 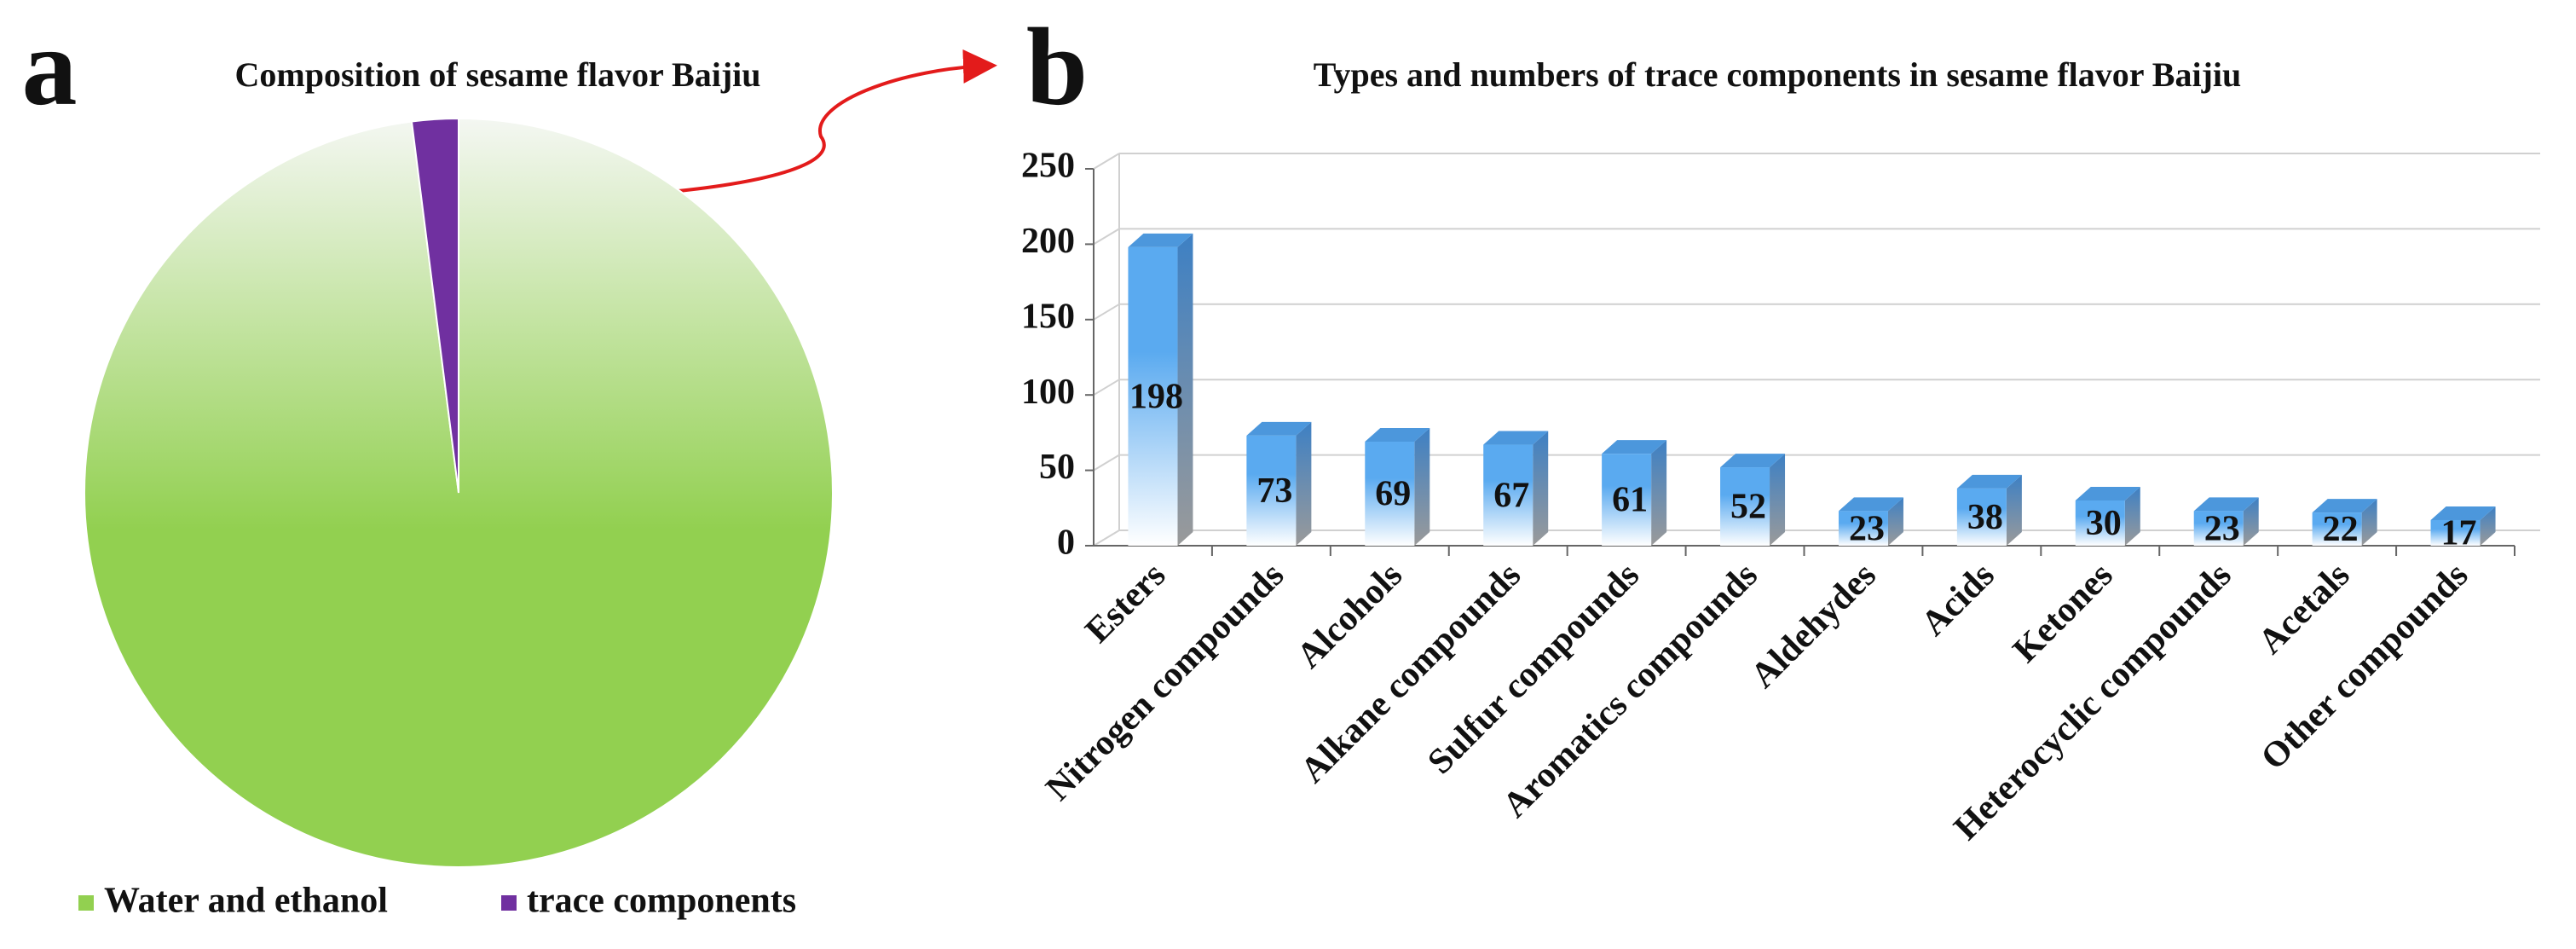 What do you see at coordinates (497, 74) in the screenshot?
I see `chart-title: Composition of sesame flavor Baijiu` at bounding box center [497, 74].